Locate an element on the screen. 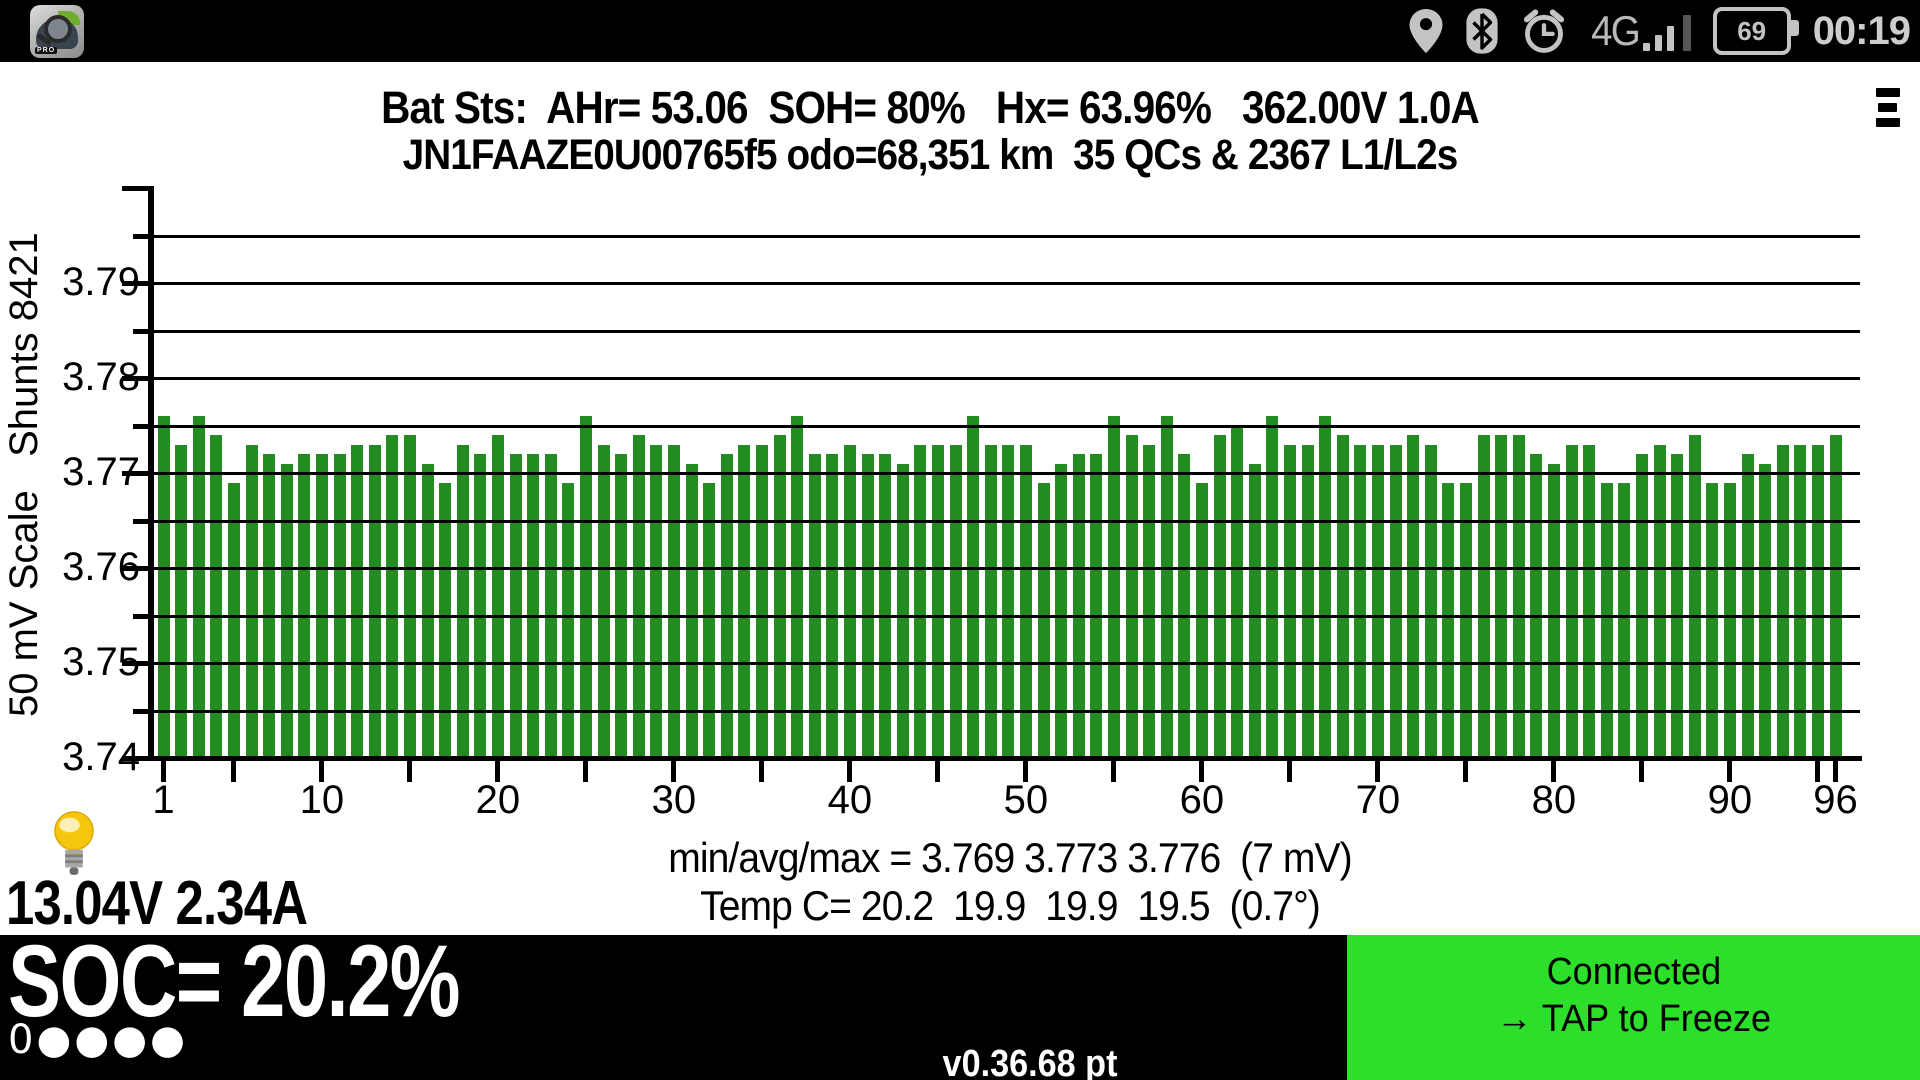  network-label: 4G is located at coordinates (1615, 30).